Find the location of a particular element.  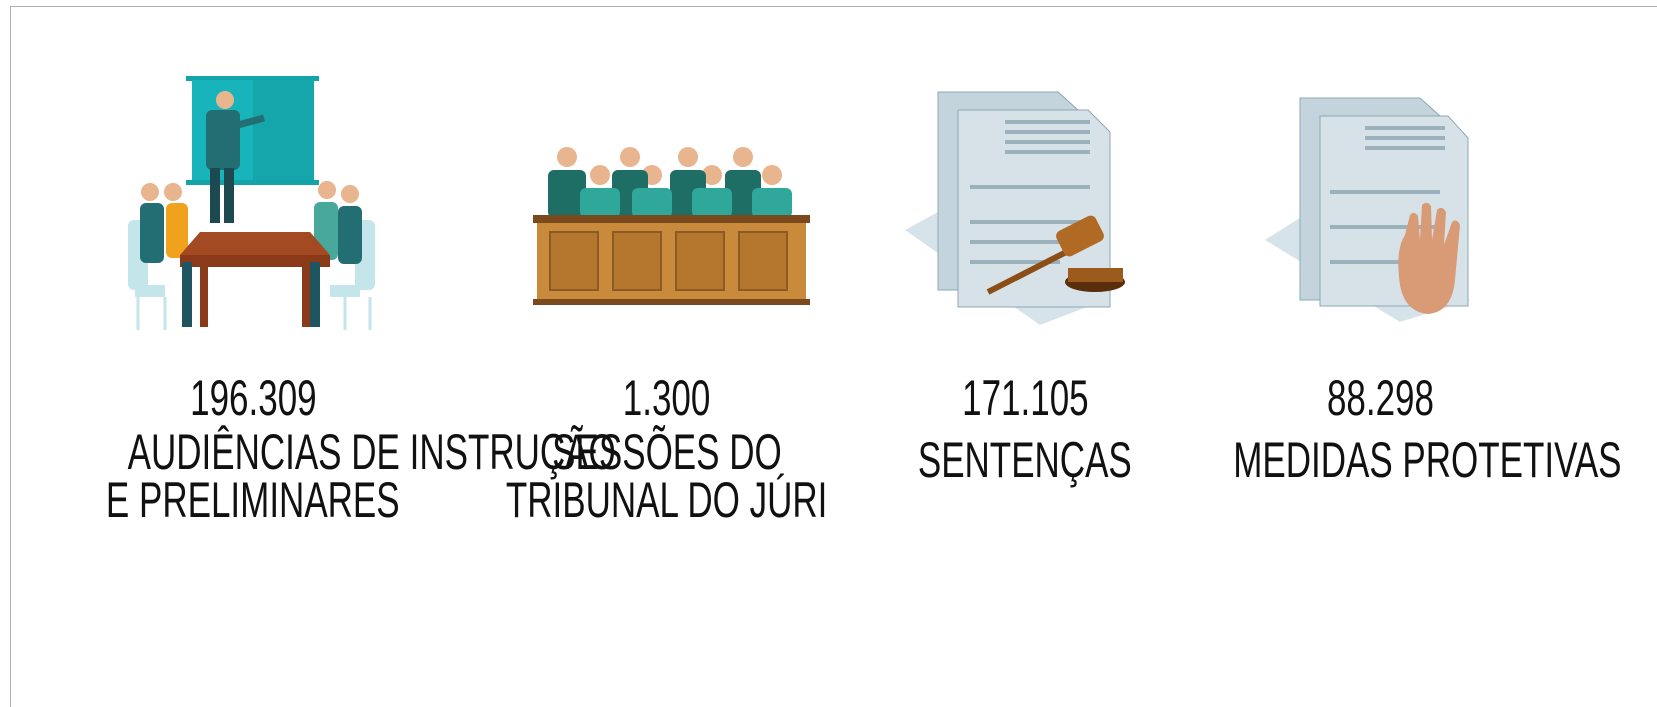

text: 171.105 is located at coordinates (1025, 398).